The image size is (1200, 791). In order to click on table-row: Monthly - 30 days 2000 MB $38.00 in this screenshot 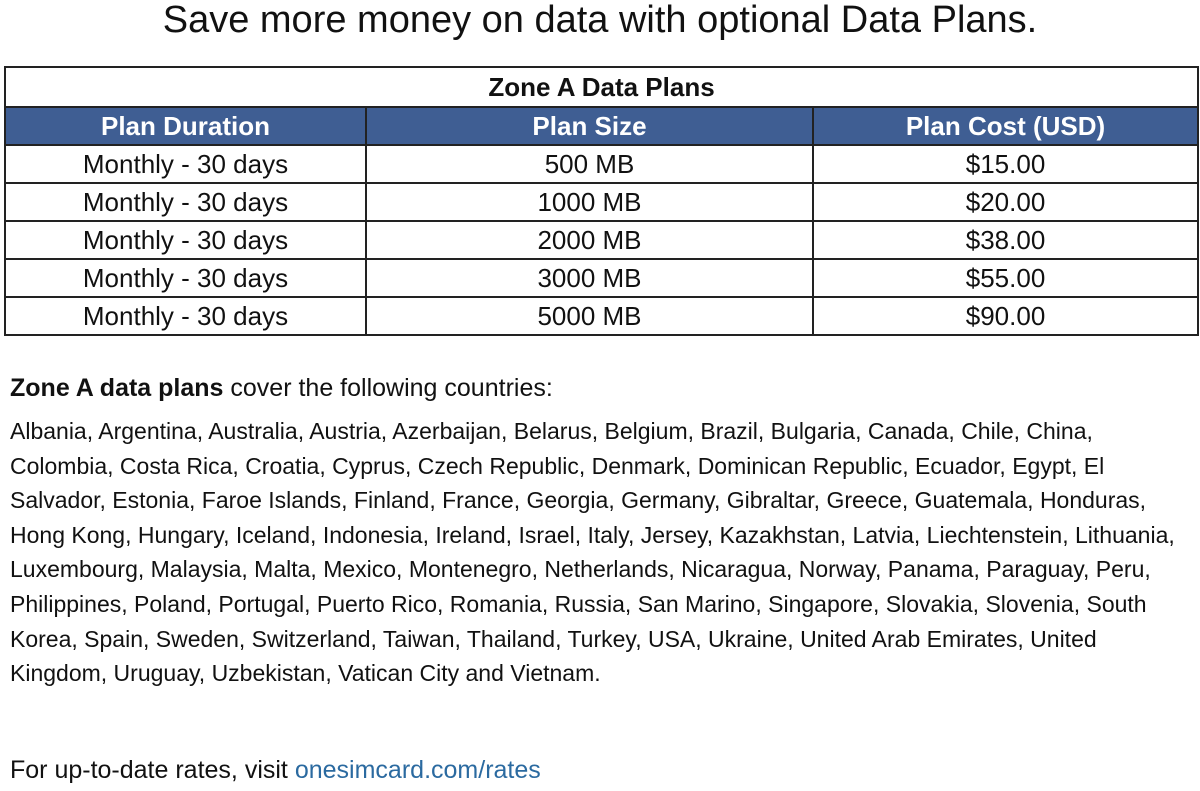, I will do `click(602, 240)`.